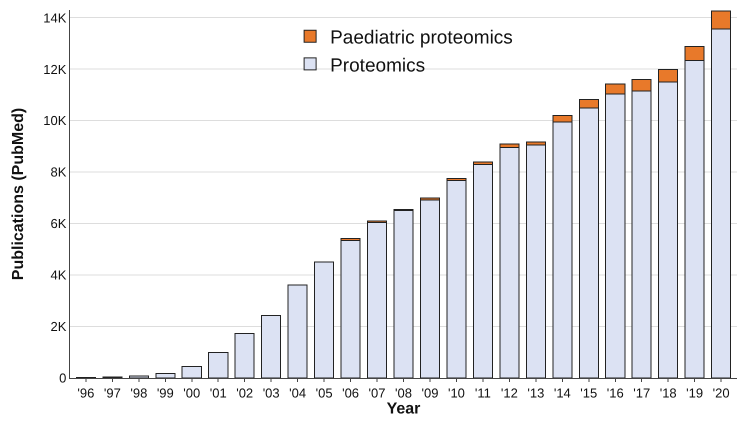  Describe the element at coordinates (562, 393) in the screenshot. I see `x-tick-label: '14` at that location.